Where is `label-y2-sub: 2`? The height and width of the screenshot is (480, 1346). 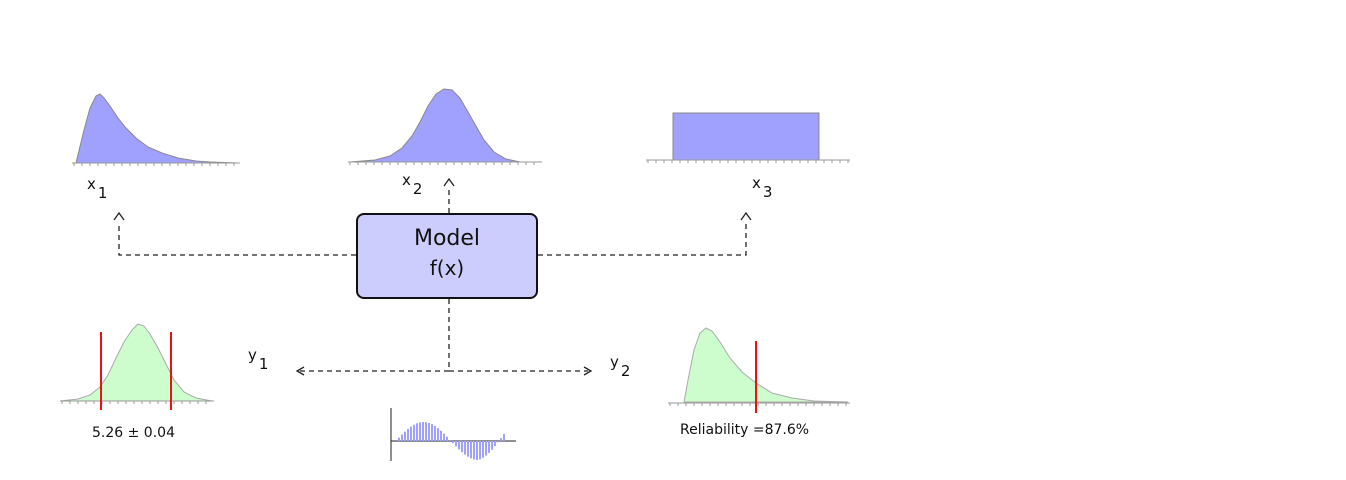
label-y2-sub: 2 is located at coordinates (625, 371).